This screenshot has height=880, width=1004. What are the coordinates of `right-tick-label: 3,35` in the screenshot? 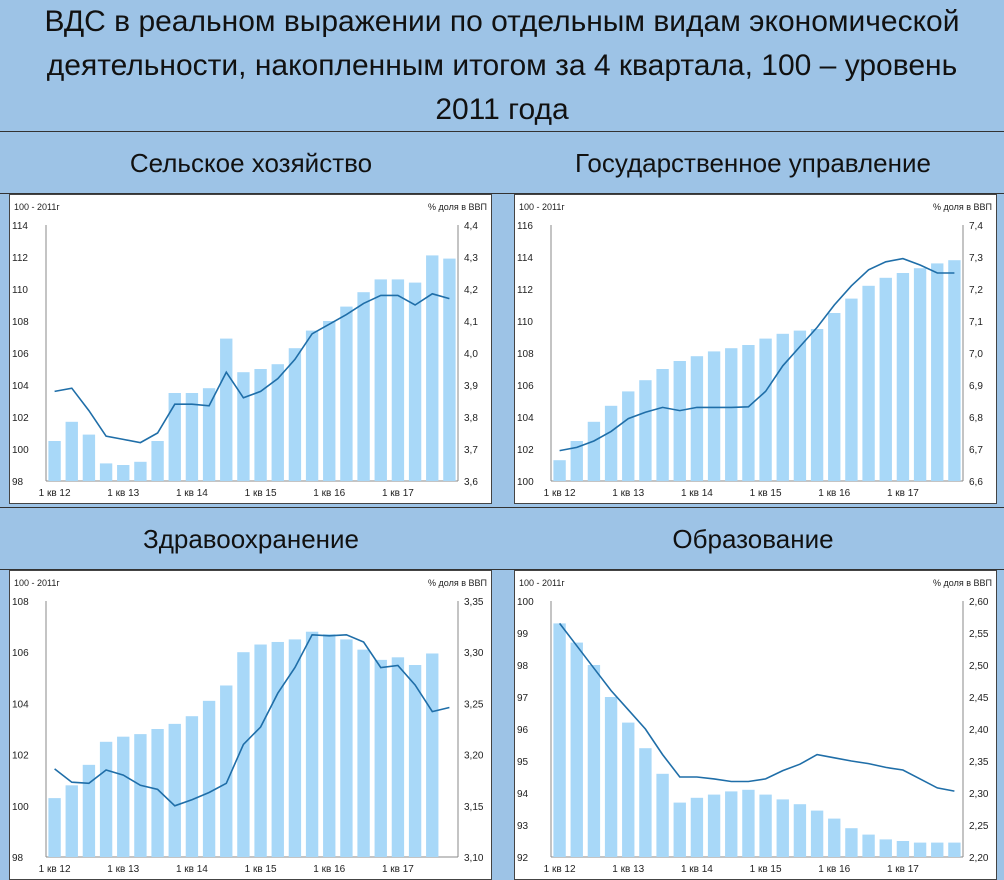 It's located at (474, 602).